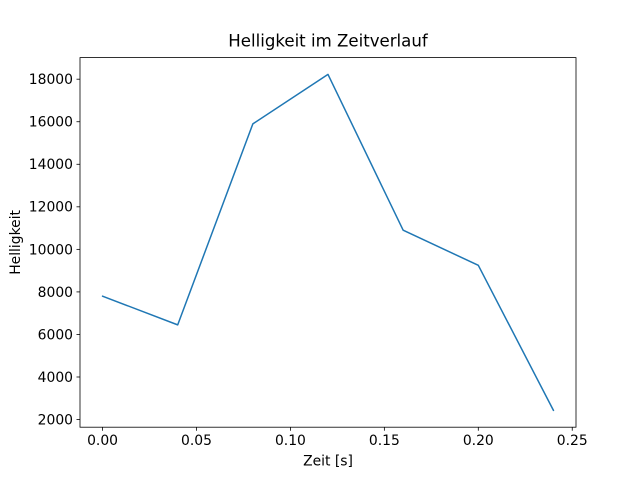 The image size is (640, 480). What do you see at coordinates (196, 441) in the screenshot?
I see `x-tick-label: 0.05` at bounding box center [196, 441].